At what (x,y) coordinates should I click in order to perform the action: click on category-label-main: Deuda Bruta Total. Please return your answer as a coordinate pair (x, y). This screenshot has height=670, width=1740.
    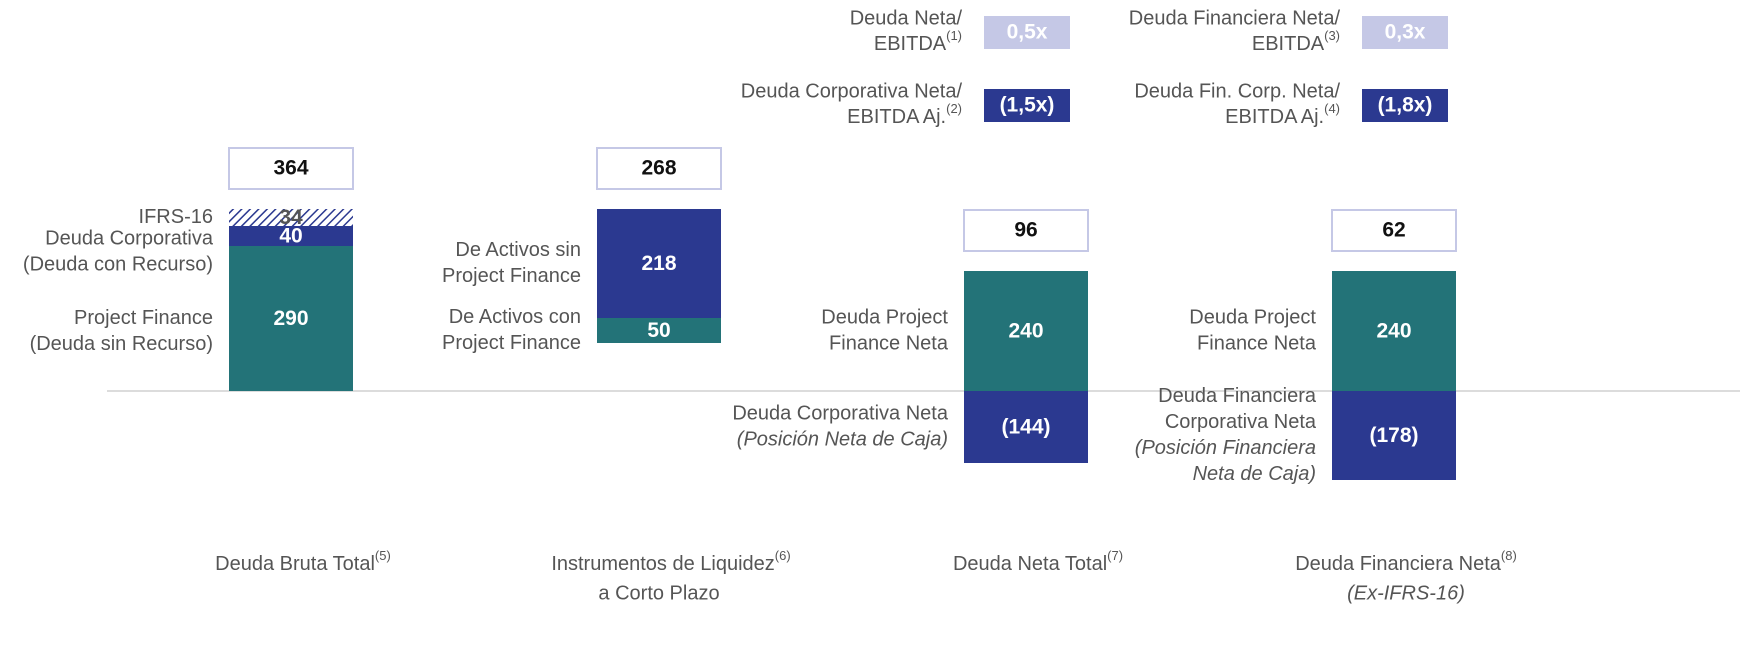
    Looking at the image, I should click on (295, 564).